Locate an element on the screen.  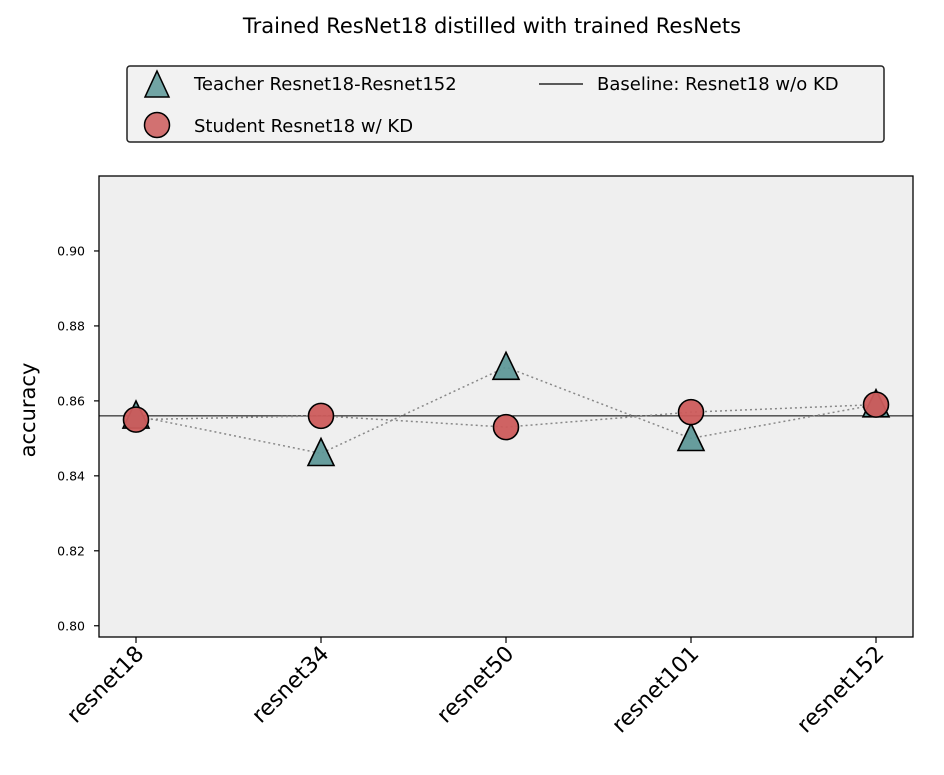
y-tick-label-5: 0.90 is located at coordinates (71, 250).